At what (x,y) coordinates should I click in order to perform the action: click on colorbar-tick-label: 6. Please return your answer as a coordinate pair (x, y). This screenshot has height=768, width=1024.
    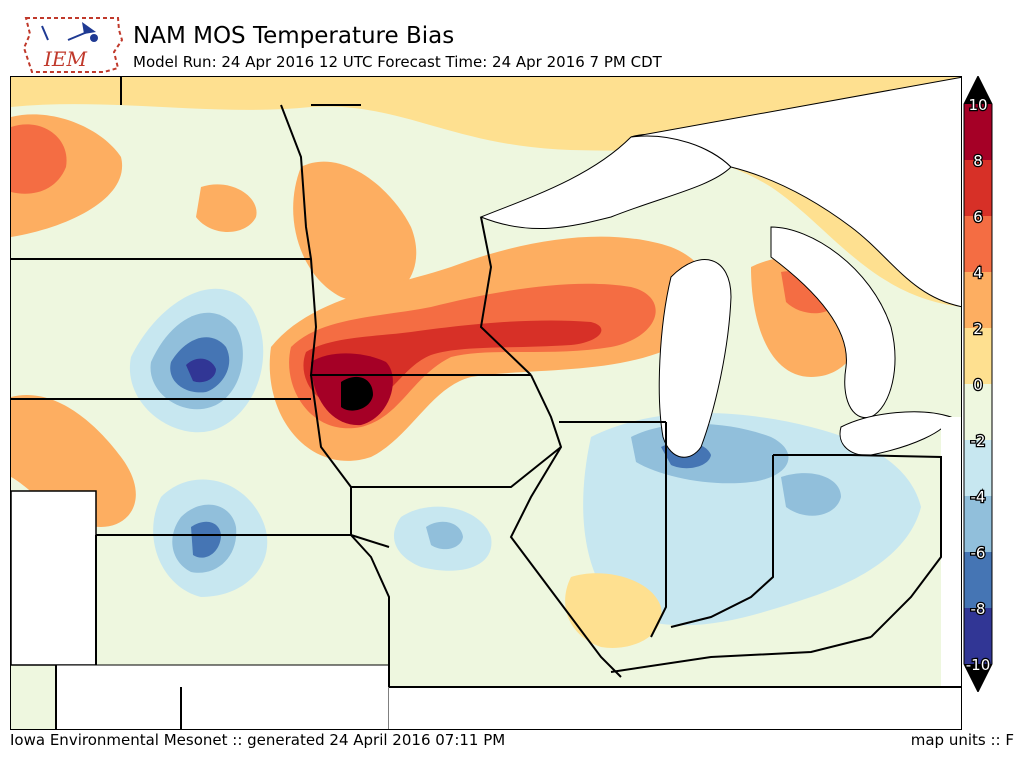
    Looking at the image, I should click on (978, 217).